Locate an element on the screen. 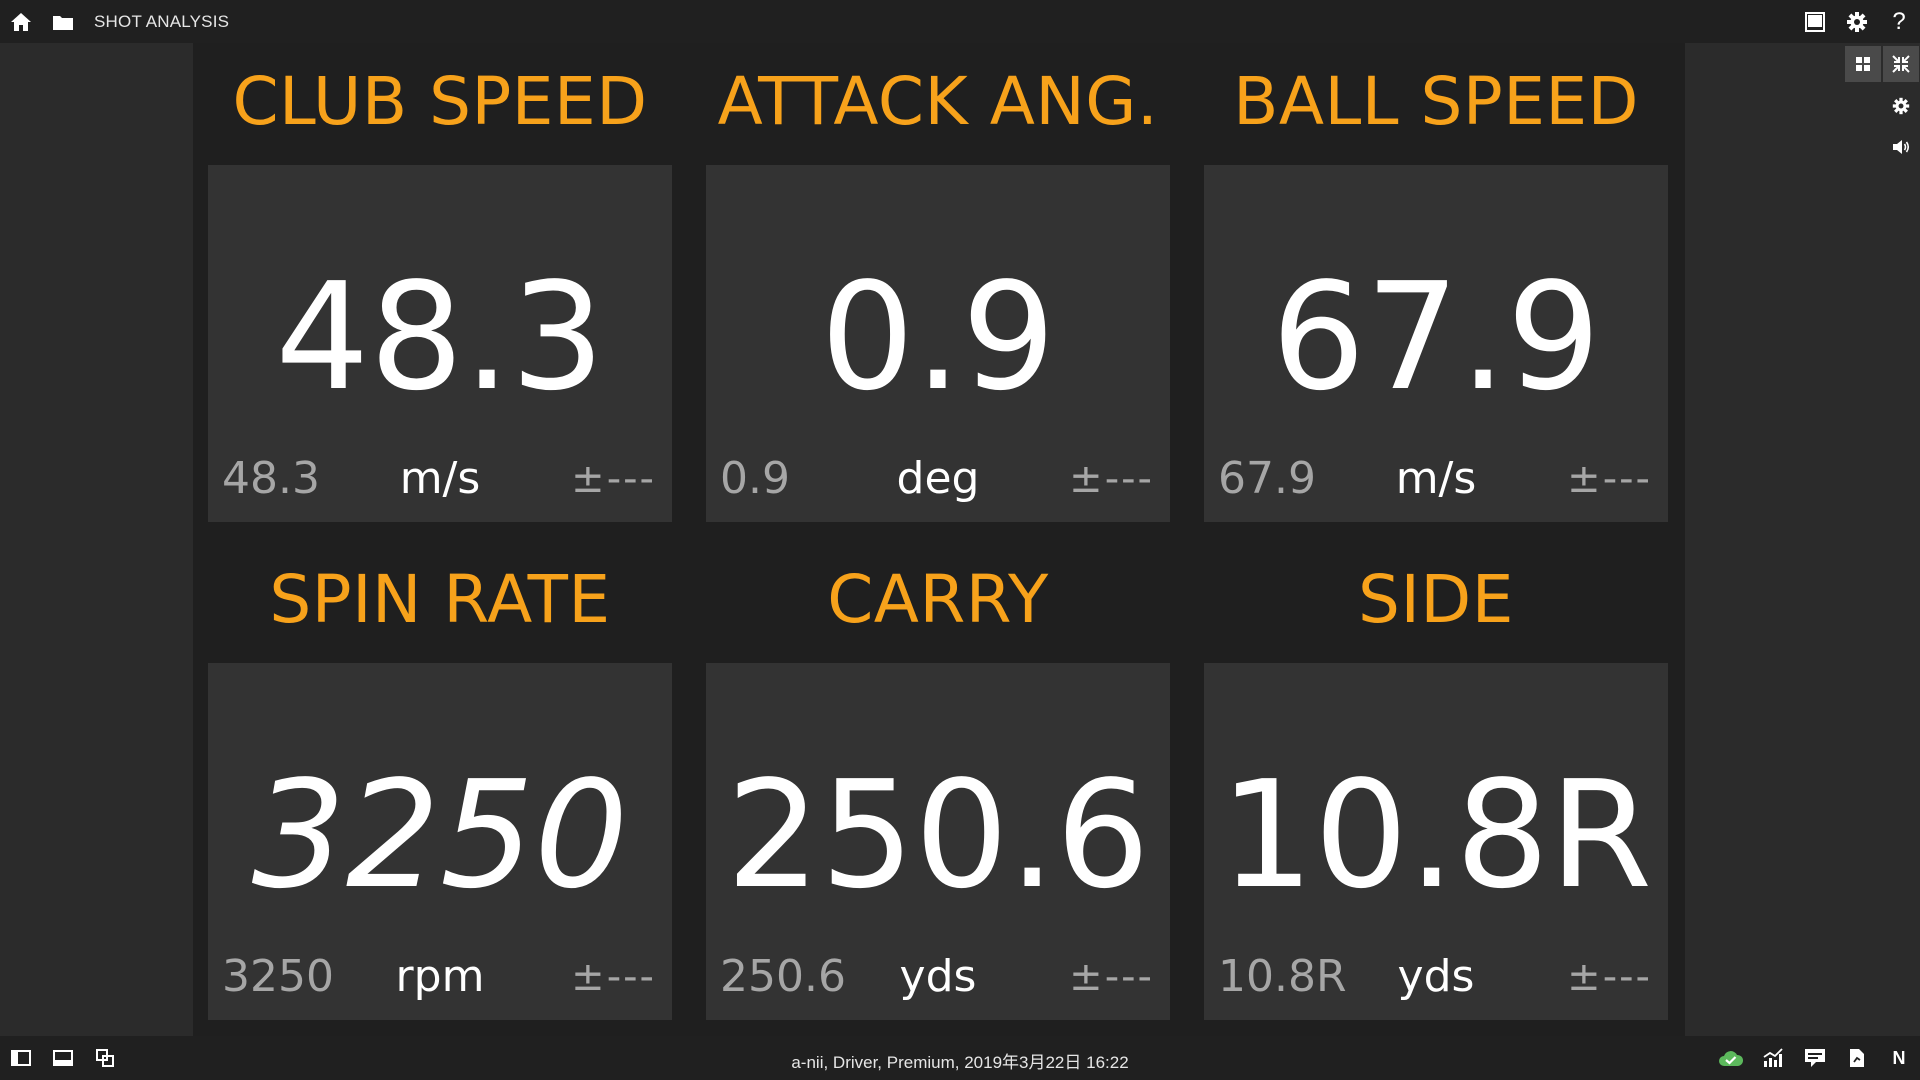  metric-tile-carry: CARRY 250.6 250.6 yds ±--- is located at coordinates (938, 788).